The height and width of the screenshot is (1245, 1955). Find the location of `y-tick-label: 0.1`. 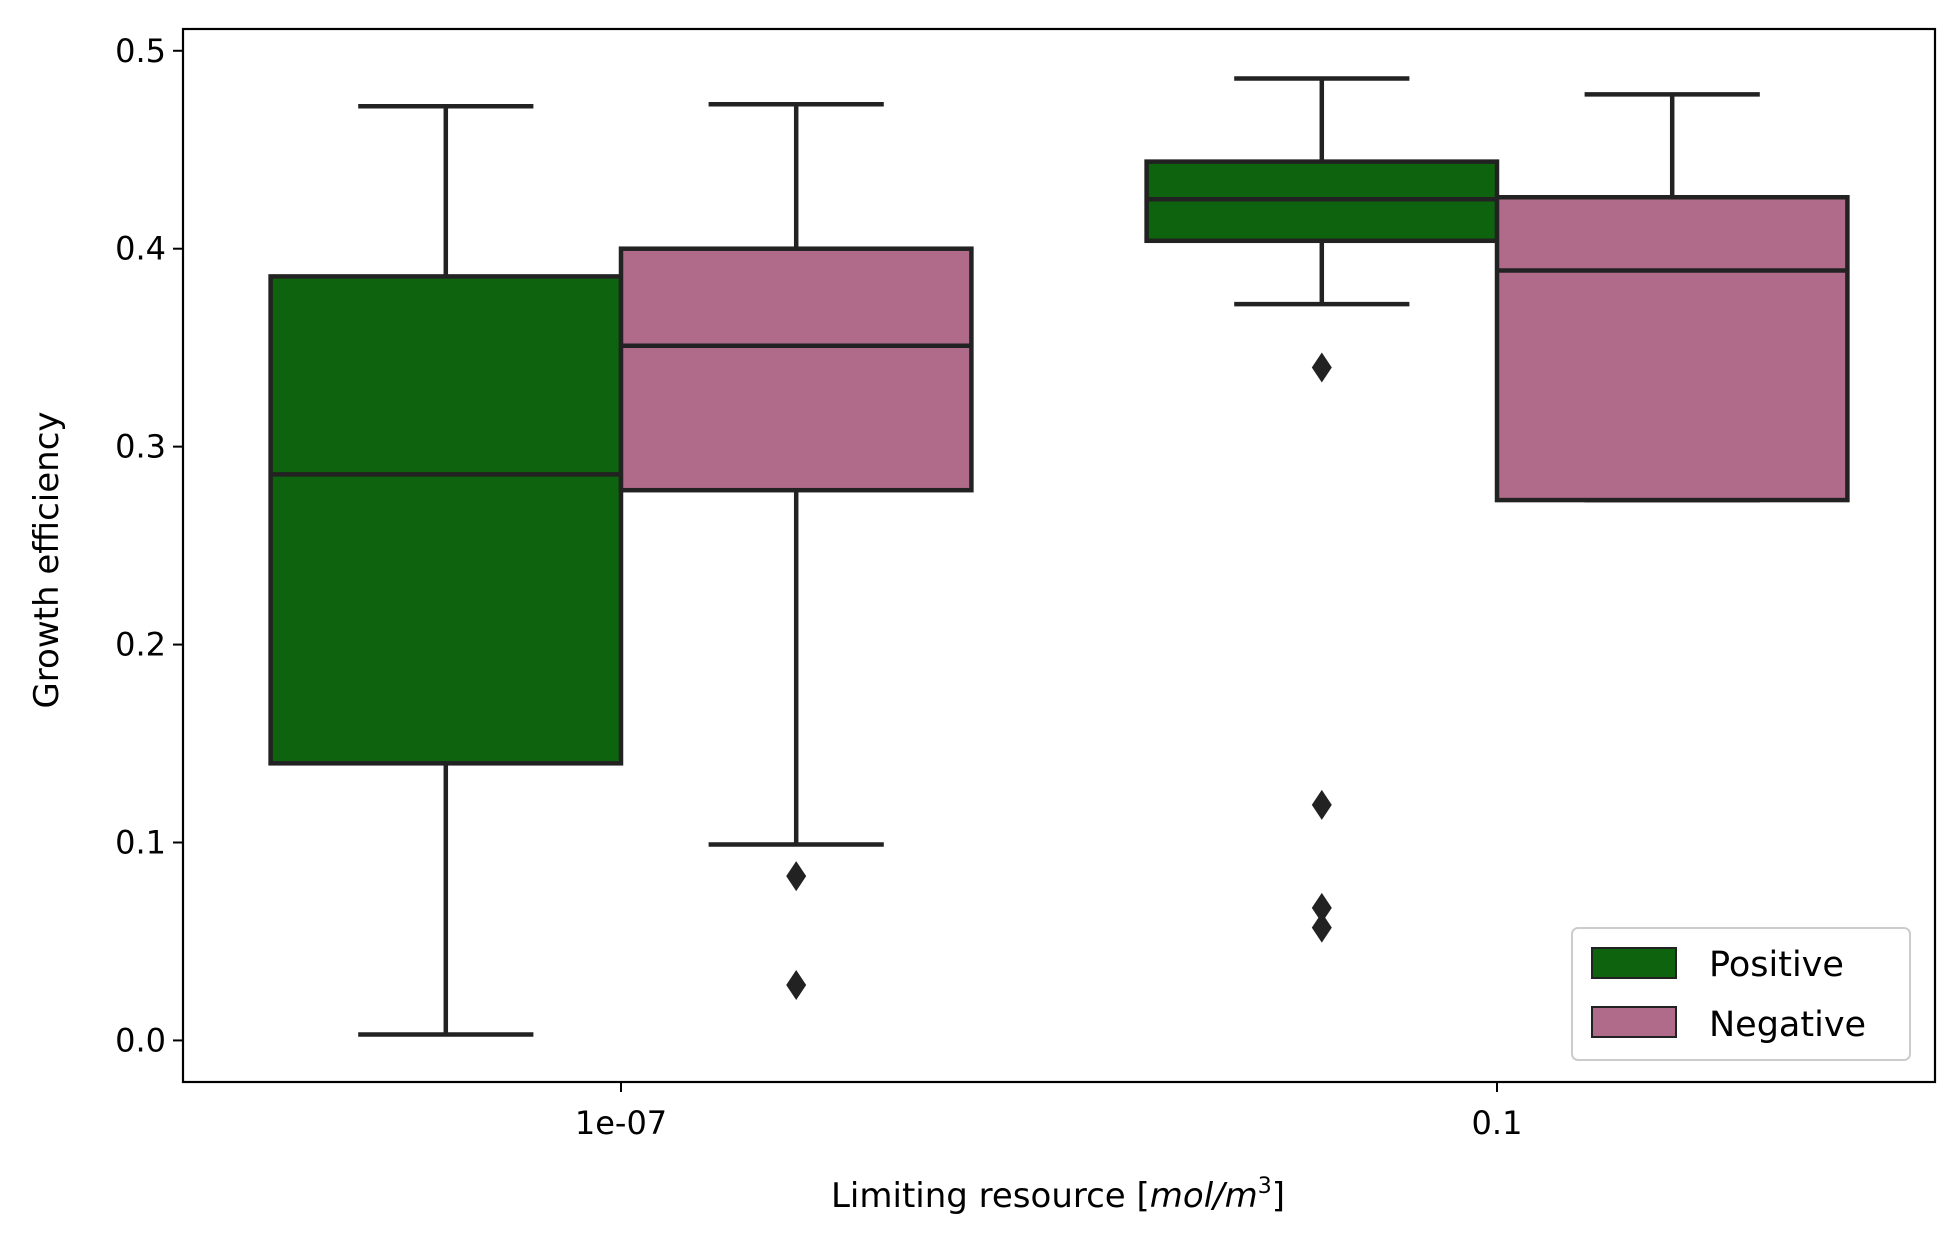

y-tick-label: 0.1 is located at coordinates (140, 843).